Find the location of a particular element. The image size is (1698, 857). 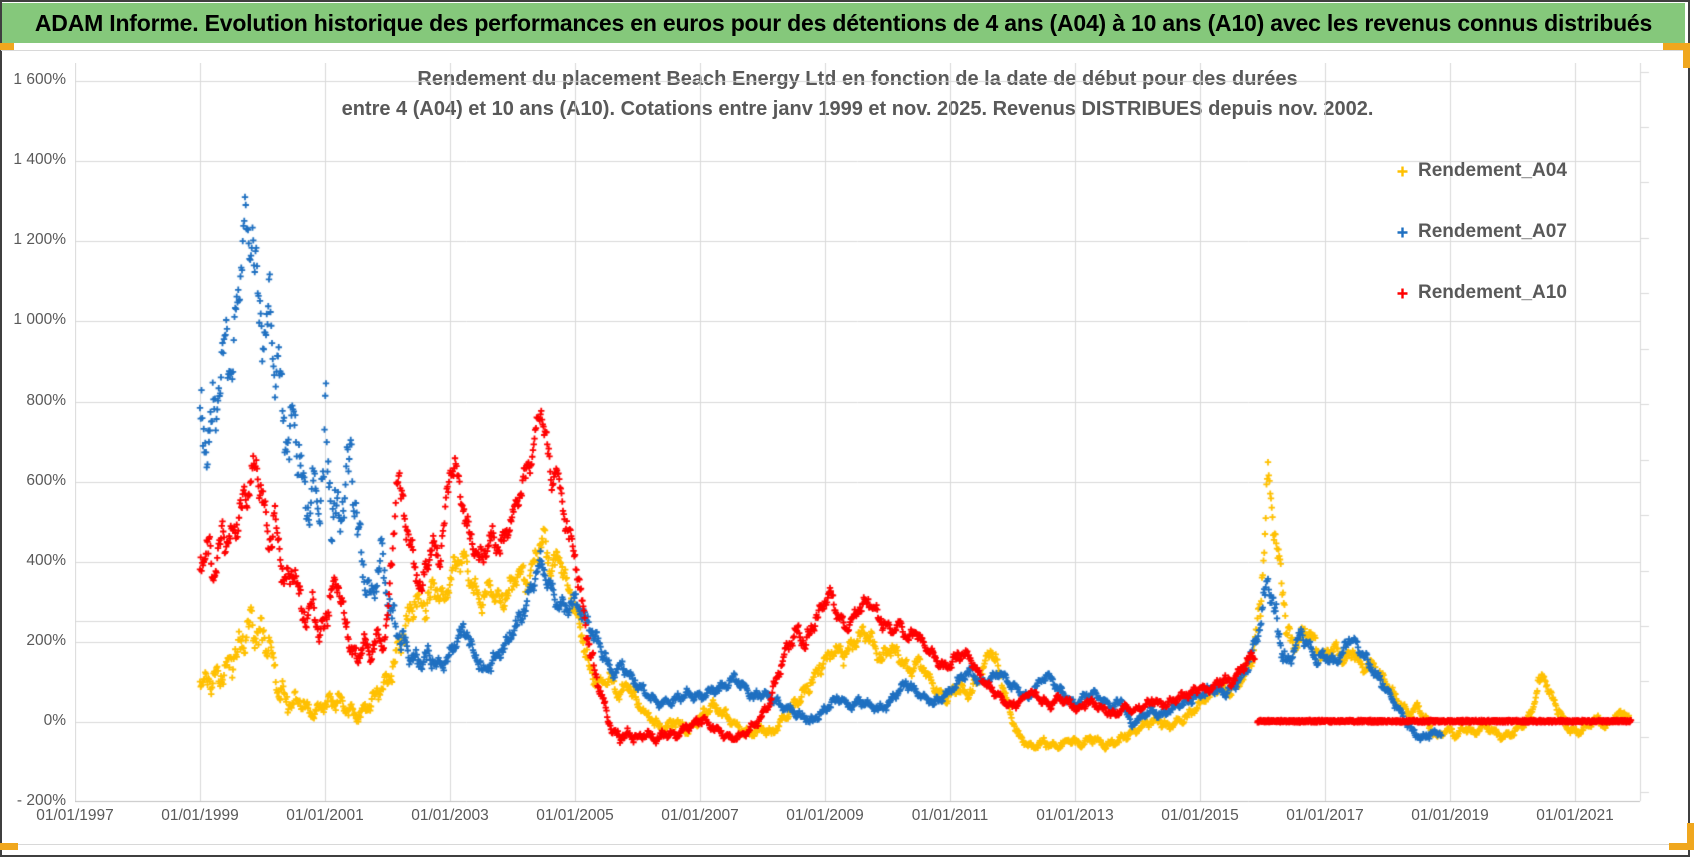

legend-item-a04: Rendement_A04 is located at coordinates (1481, 171).